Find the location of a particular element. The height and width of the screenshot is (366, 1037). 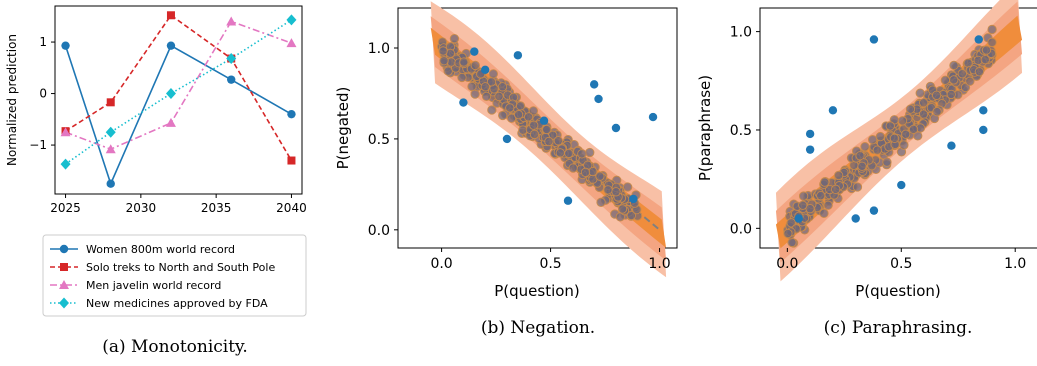

y-axis-label: P(negated) is located at coordinates (343, 128).